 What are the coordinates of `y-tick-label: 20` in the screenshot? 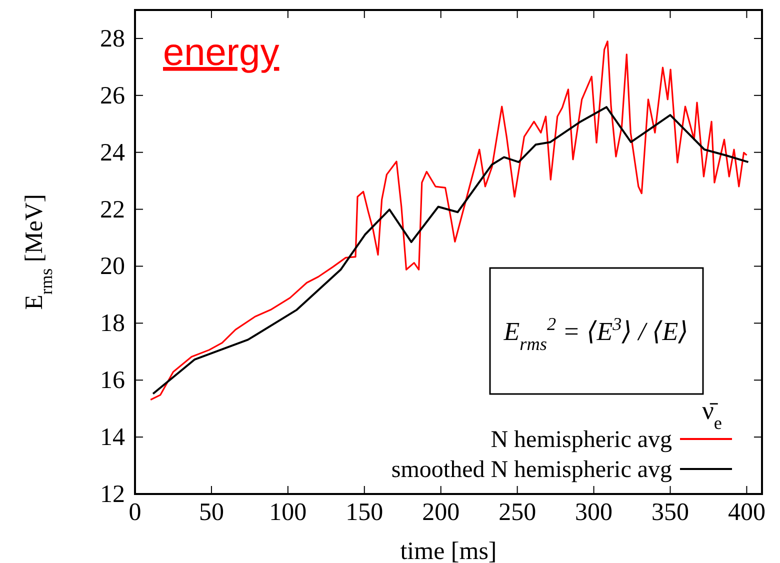 It's located at (112, 266).